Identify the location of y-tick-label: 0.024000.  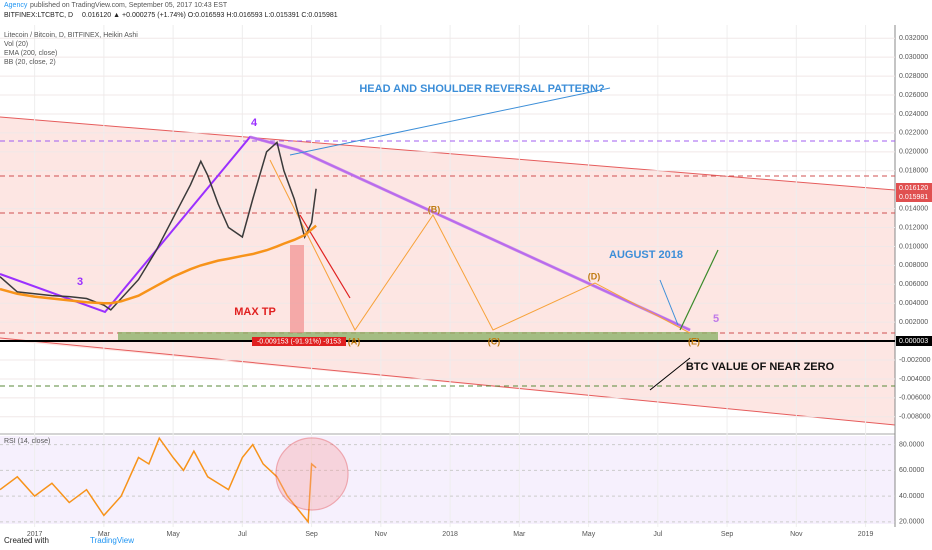
(913, 114).